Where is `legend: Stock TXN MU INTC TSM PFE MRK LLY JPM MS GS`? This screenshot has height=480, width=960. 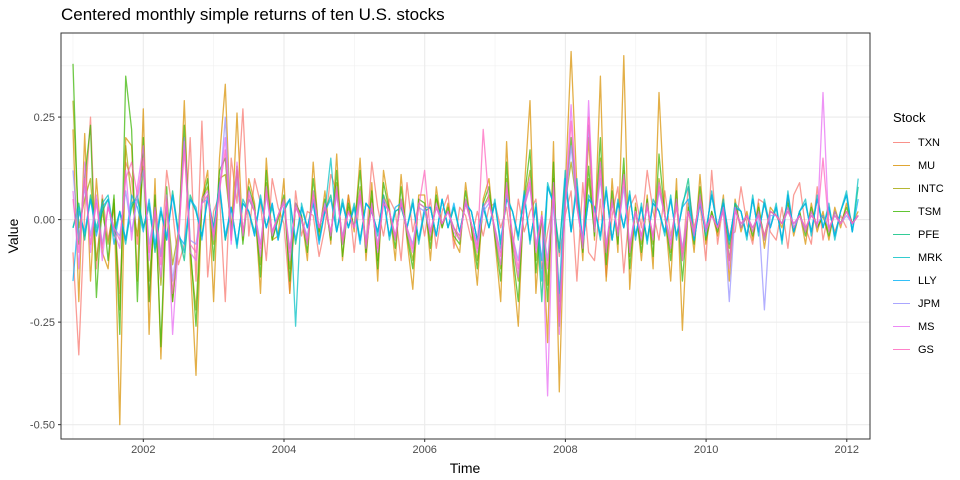
legend: Stock TXN MU INTC TSM PFE MRK LLY JPM MS GS is located at coordinates (925, 235).